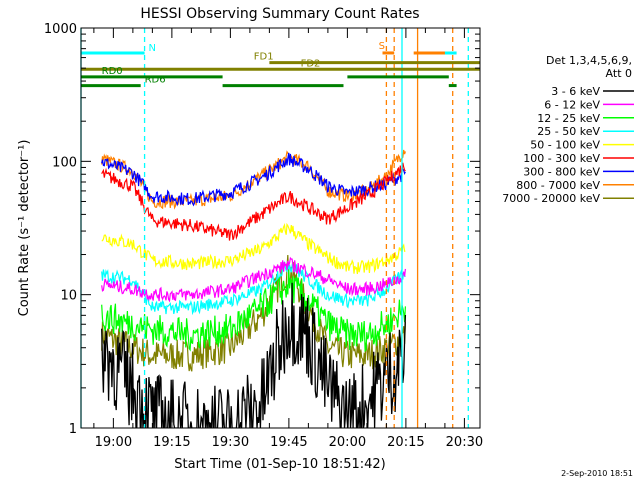 This screenshot has width=640, height=484. I want to click on flag-bar-label: RD6, so click(155, 80).